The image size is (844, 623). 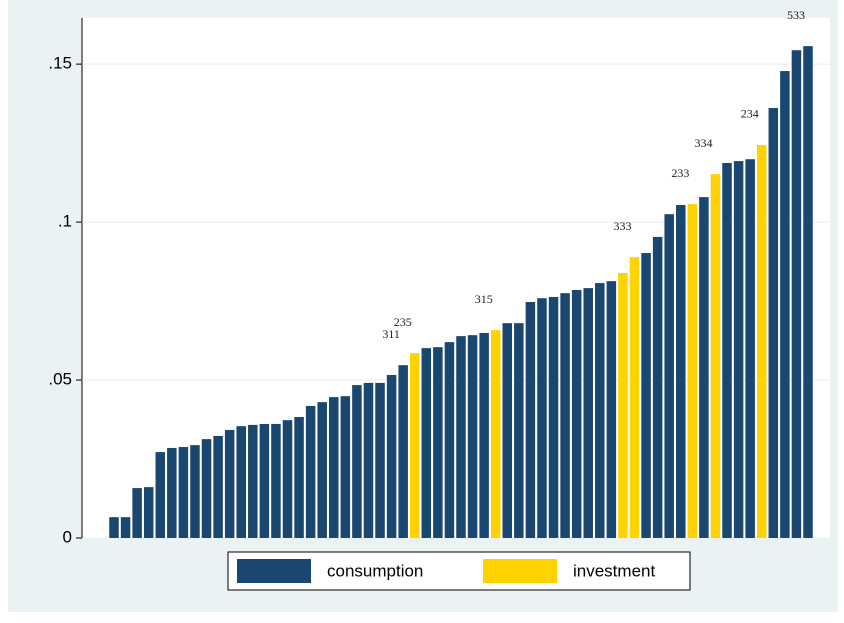 I want to click on bar-label: 234, so click(x=750, y=114).